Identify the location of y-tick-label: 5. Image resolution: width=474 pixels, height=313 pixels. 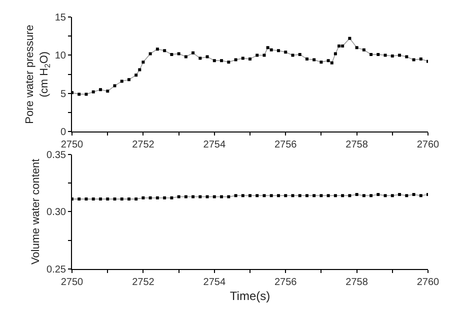
(63, 94).